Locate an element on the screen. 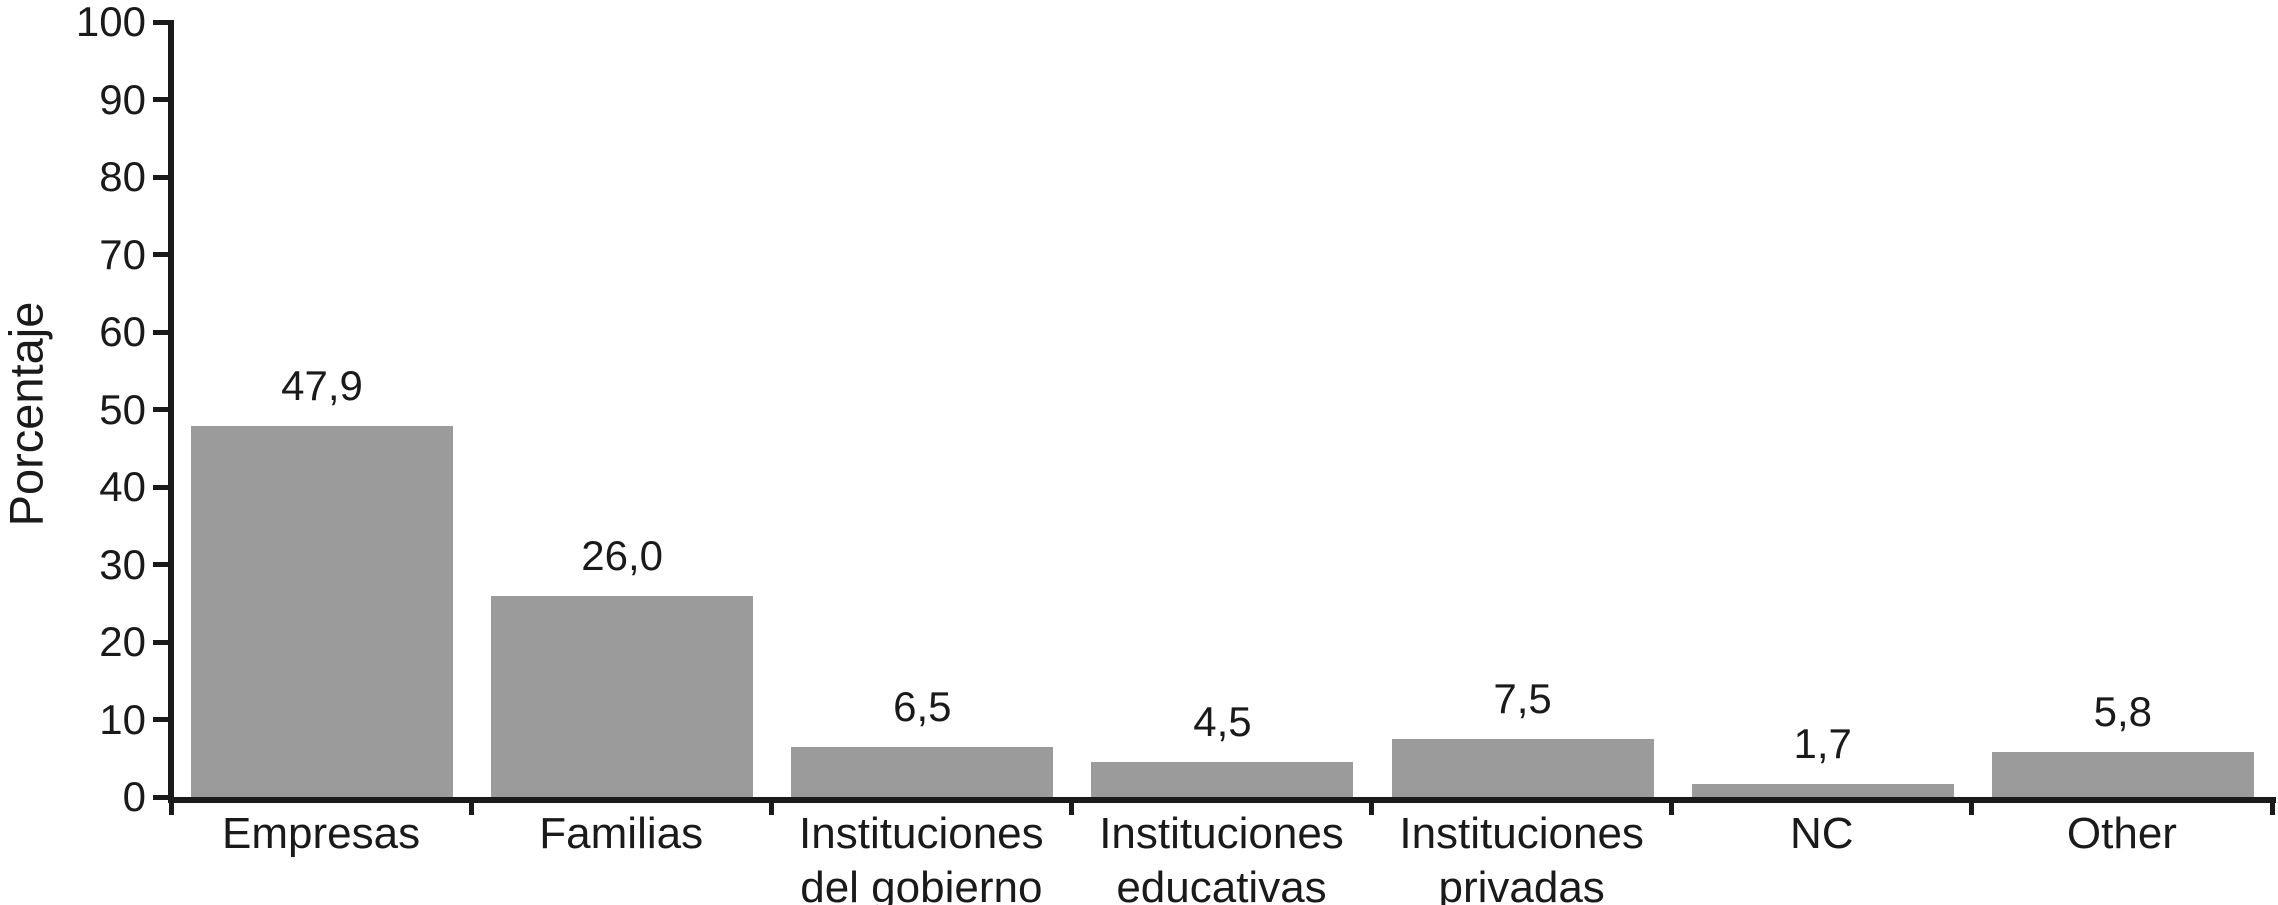  category-label-line: NC is located at coordinates (1822, 833).